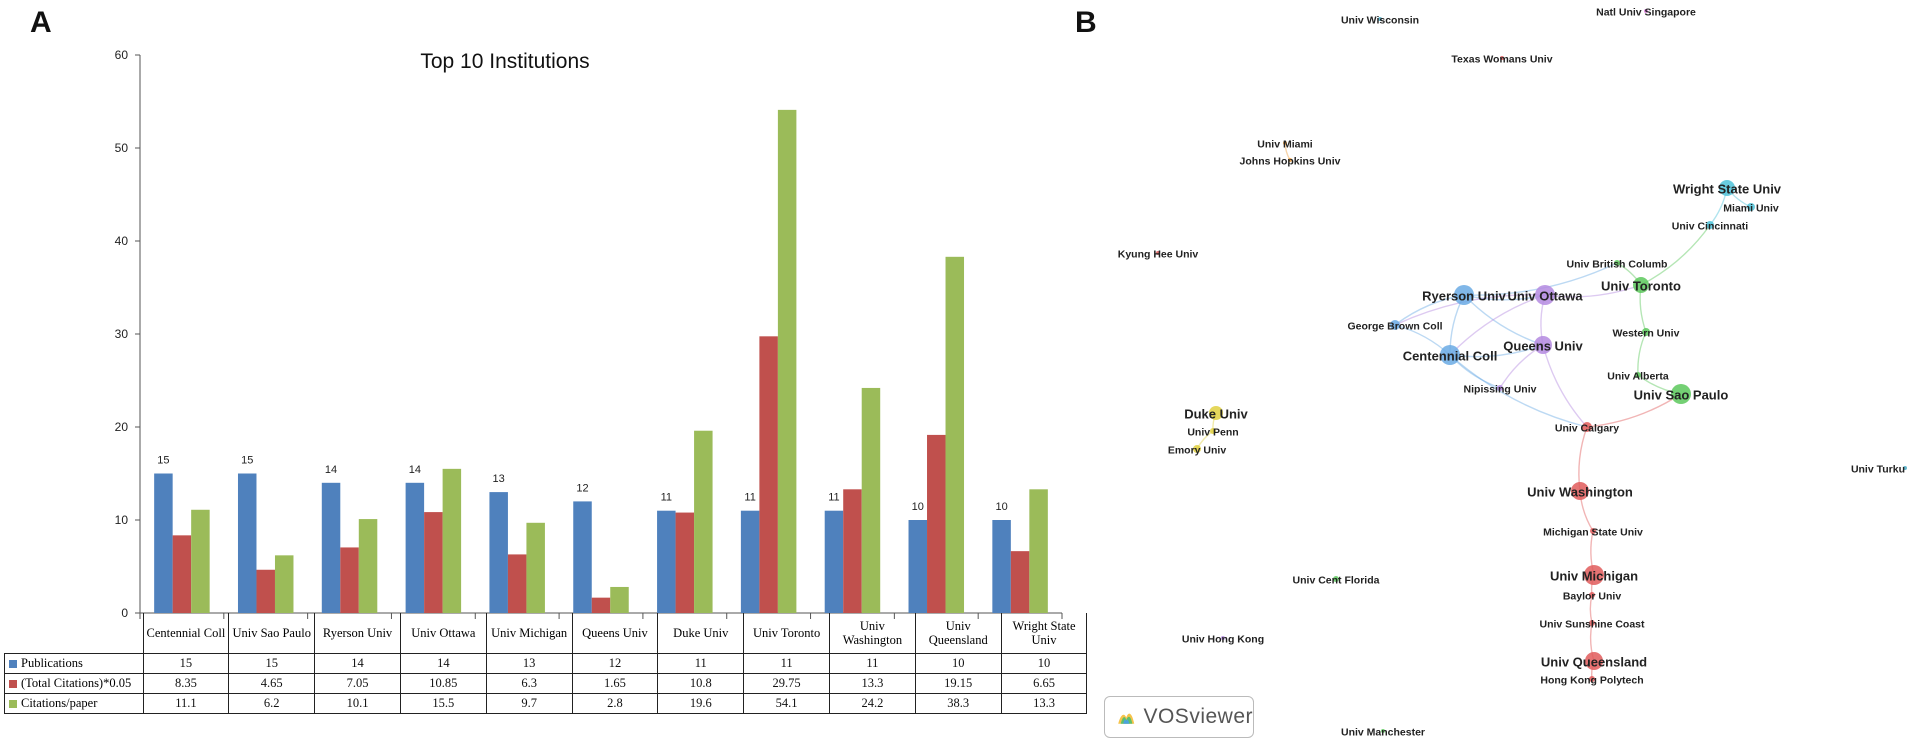 The width and height of the screenshot is (1928, 744). I want to click on data-label: 14, so click(415, 470).